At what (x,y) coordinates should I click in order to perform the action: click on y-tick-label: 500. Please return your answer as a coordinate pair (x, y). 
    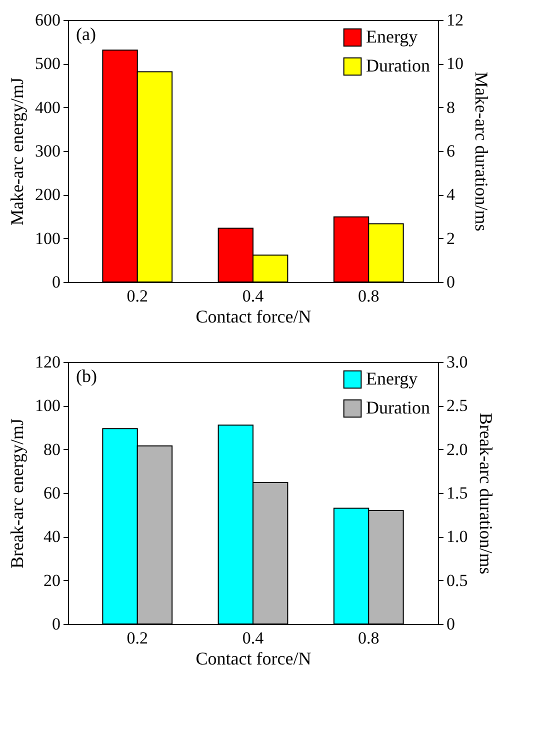
    Looking at the image, I should click on (47, 64).